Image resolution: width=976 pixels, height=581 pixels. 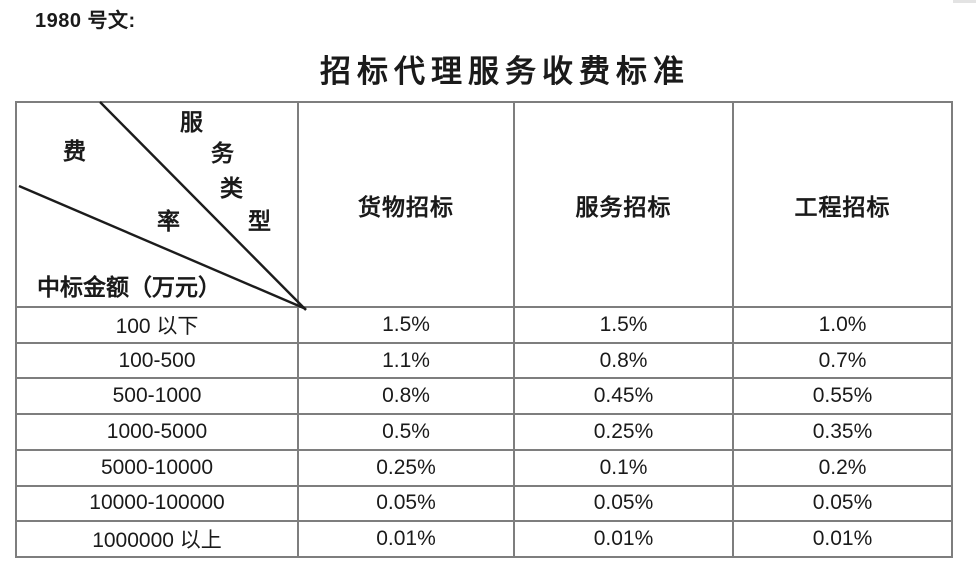 What do you see at coordinates (157, 396) in the screenshot?
I see `row-label: 500-1000` at bounding box center [157, 396].